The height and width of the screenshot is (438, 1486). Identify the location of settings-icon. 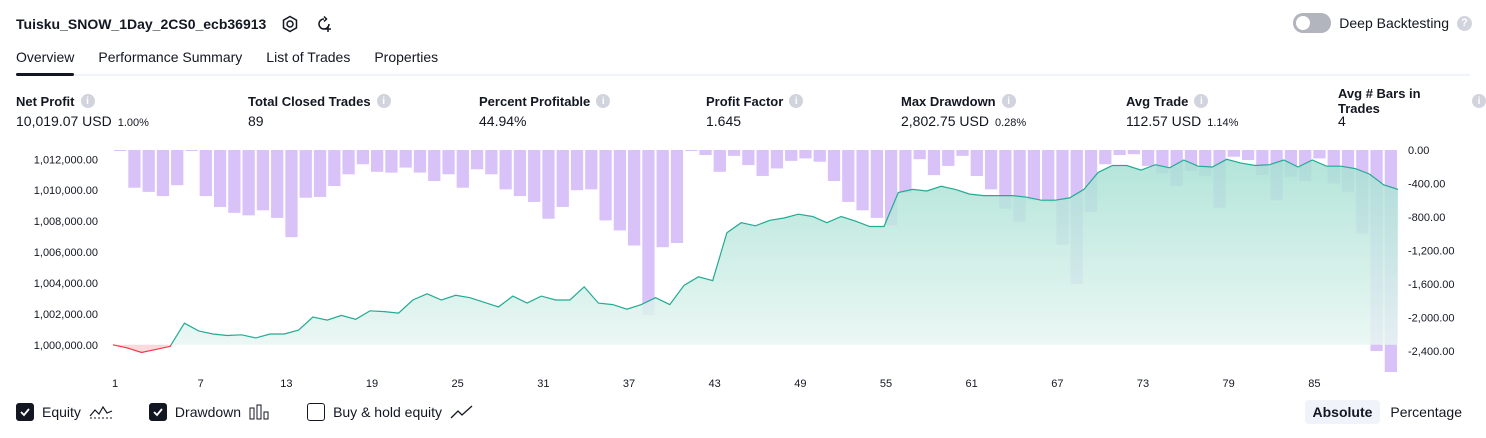
(290, 24).